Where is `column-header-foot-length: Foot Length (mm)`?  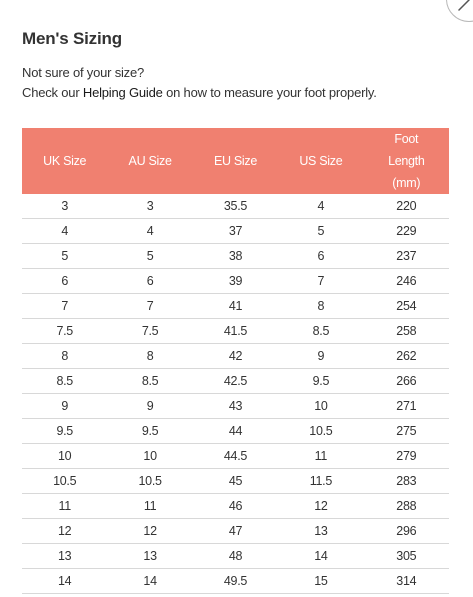 column-header-foot-length: Foot Length (mm) is located at coordinates (406, 161).